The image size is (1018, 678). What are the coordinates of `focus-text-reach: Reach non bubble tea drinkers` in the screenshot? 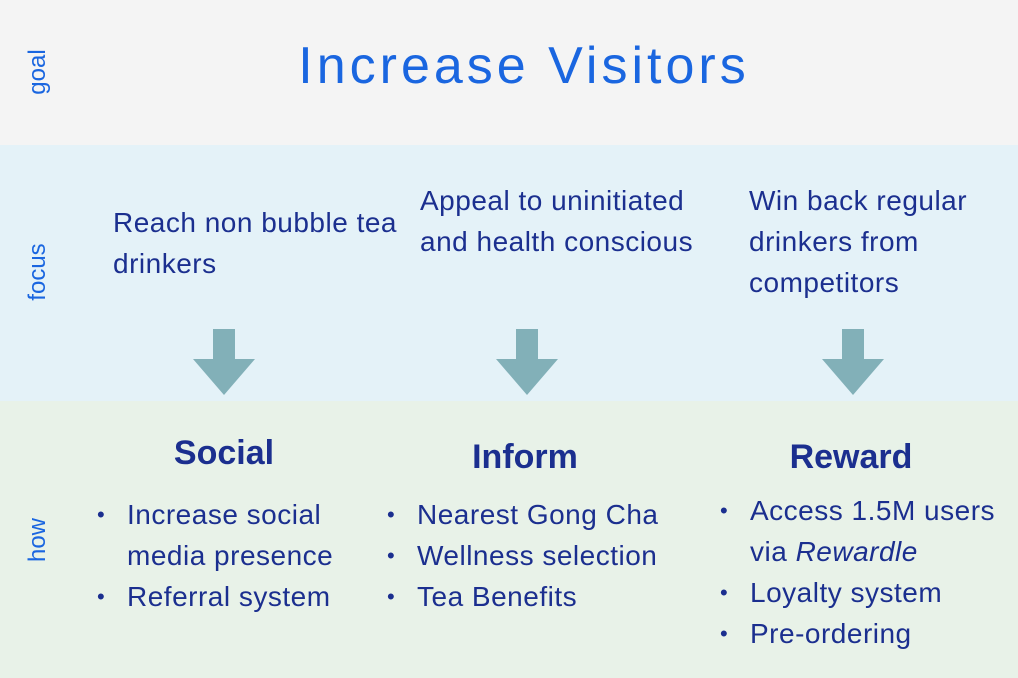 It's located at (255, 243).